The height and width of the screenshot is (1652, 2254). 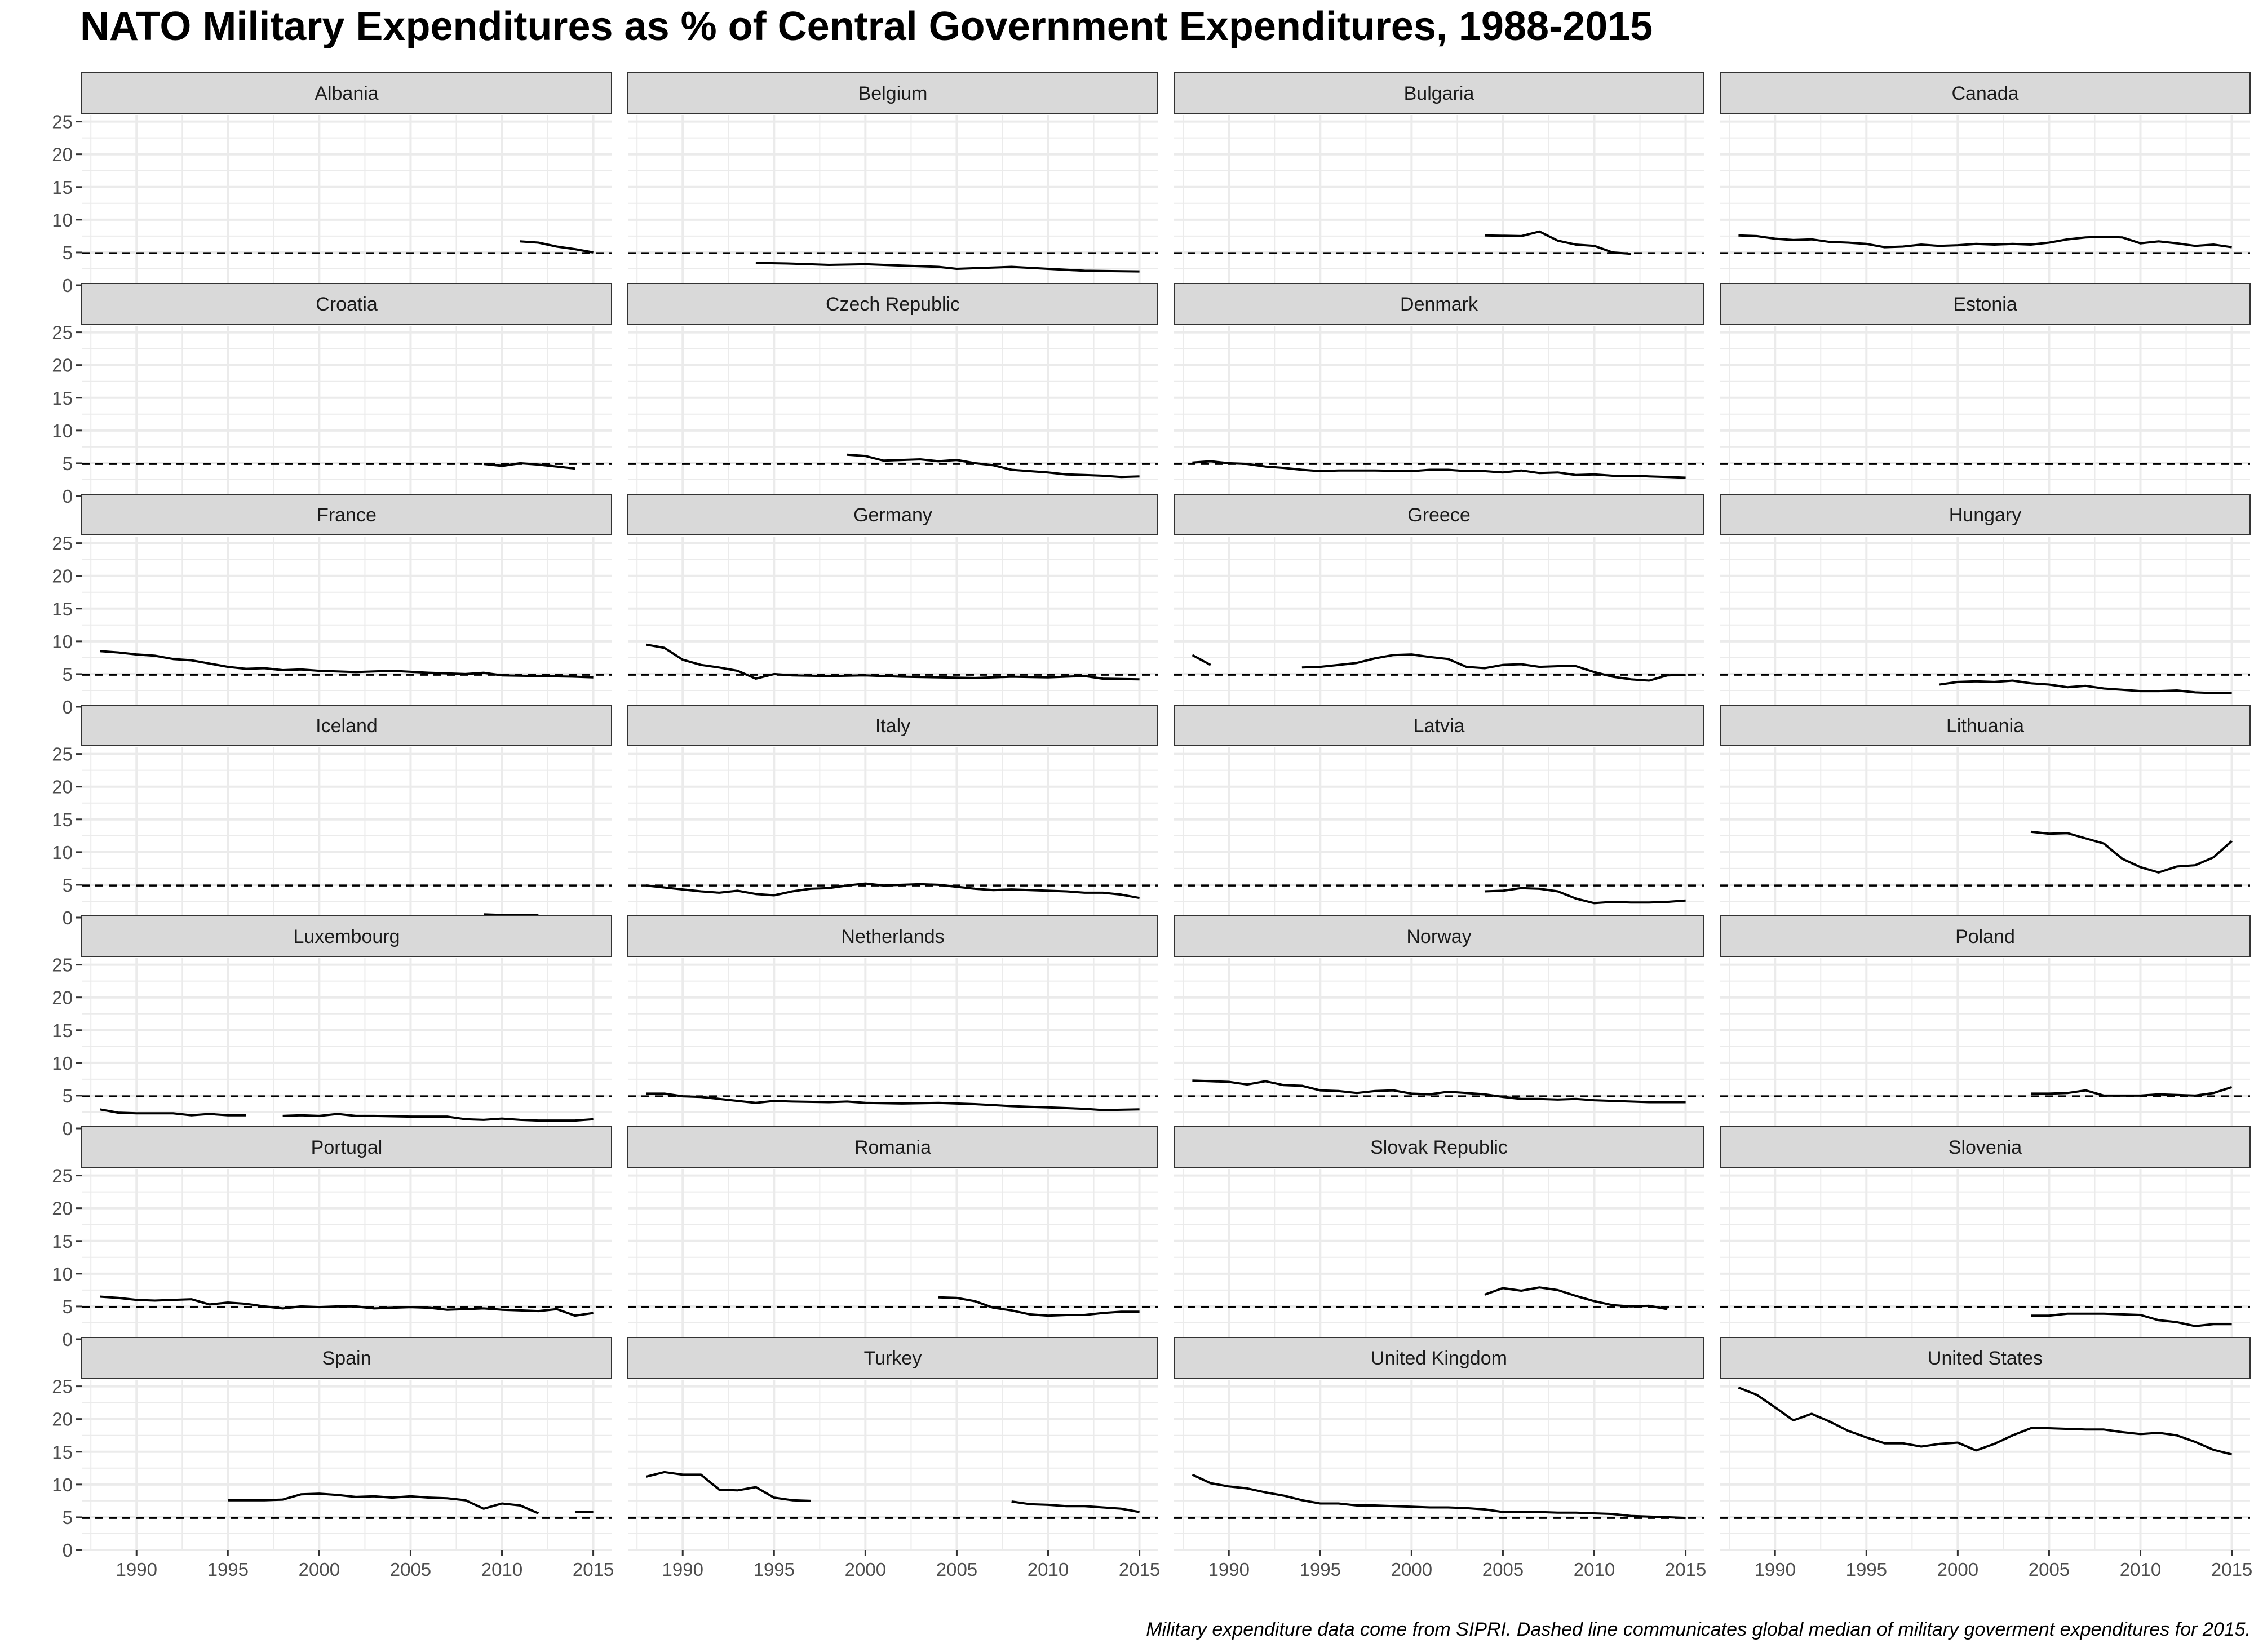 I want to click on facet-italy: Italy, so click(x=892, y=812).